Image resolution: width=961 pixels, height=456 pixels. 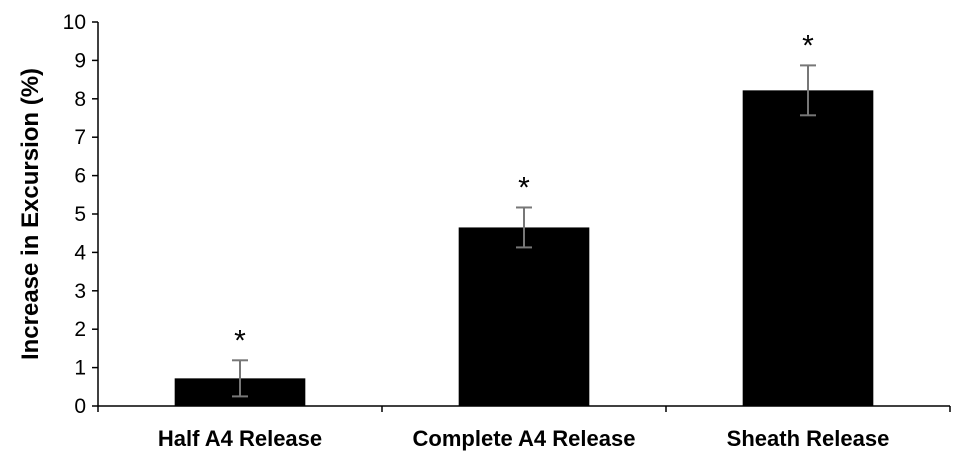 I want to click on y-tick-label: 7, so click(x=80, y=137).